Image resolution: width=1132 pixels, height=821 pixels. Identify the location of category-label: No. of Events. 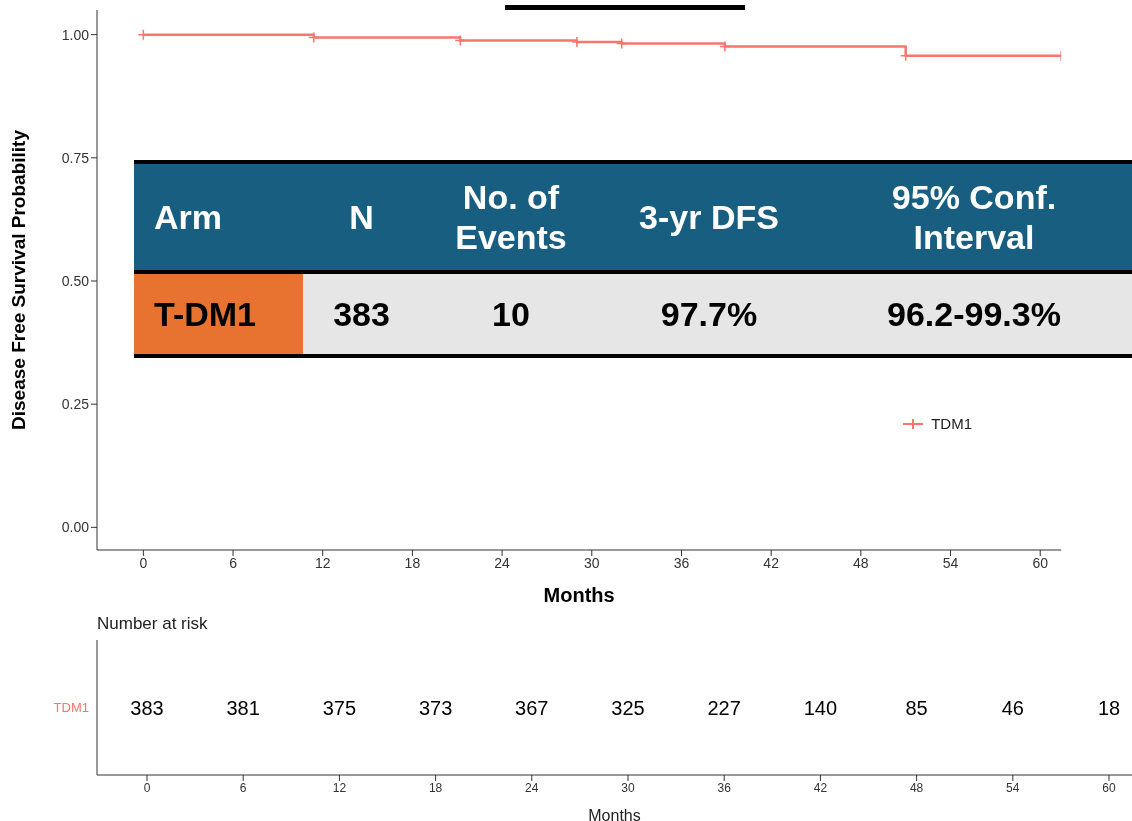
(511, 217).